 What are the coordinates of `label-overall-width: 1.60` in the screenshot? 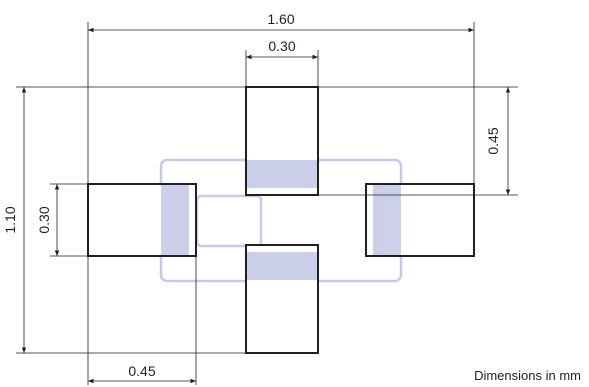 It's located at (280, 19).